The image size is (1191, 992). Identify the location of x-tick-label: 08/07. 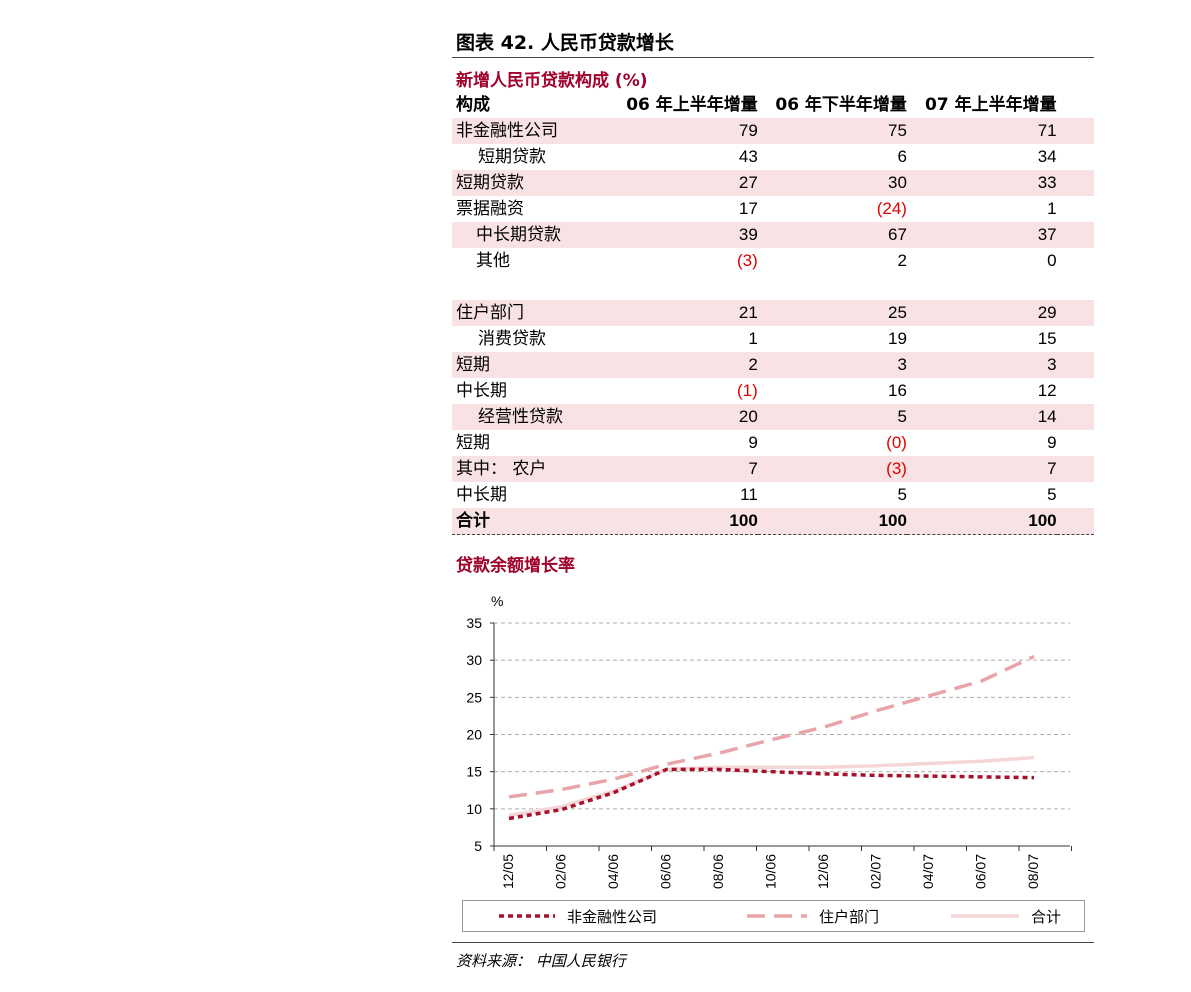
(1033, 871).